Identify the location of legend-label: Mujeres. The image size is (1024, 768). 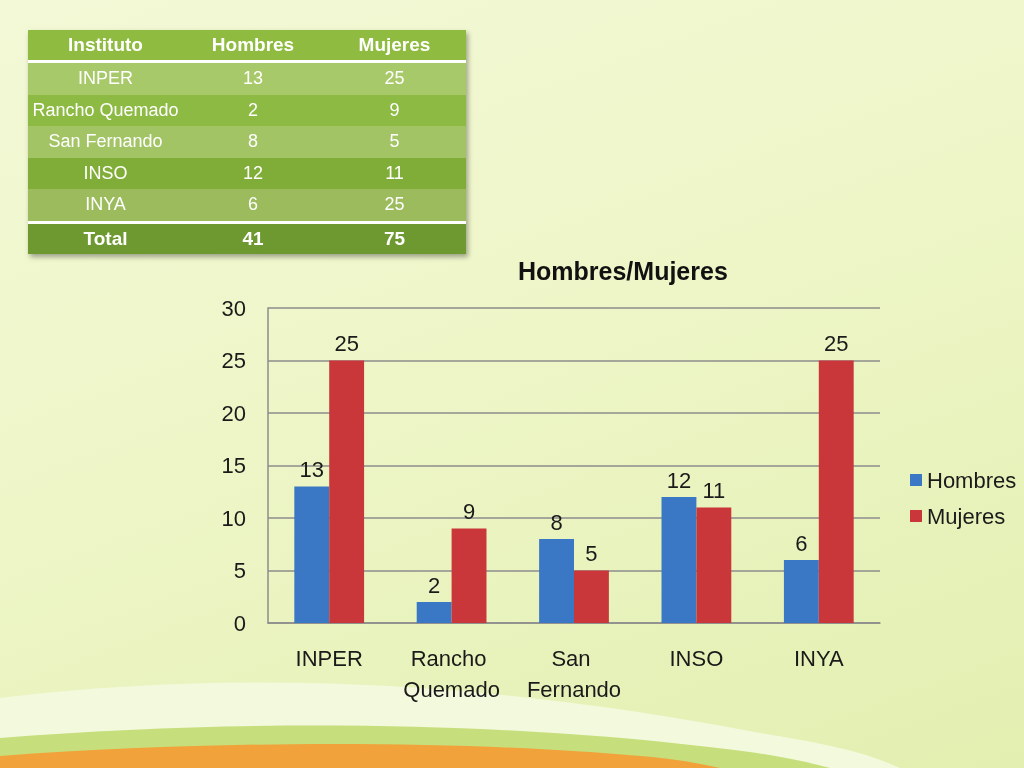
(966, 516).